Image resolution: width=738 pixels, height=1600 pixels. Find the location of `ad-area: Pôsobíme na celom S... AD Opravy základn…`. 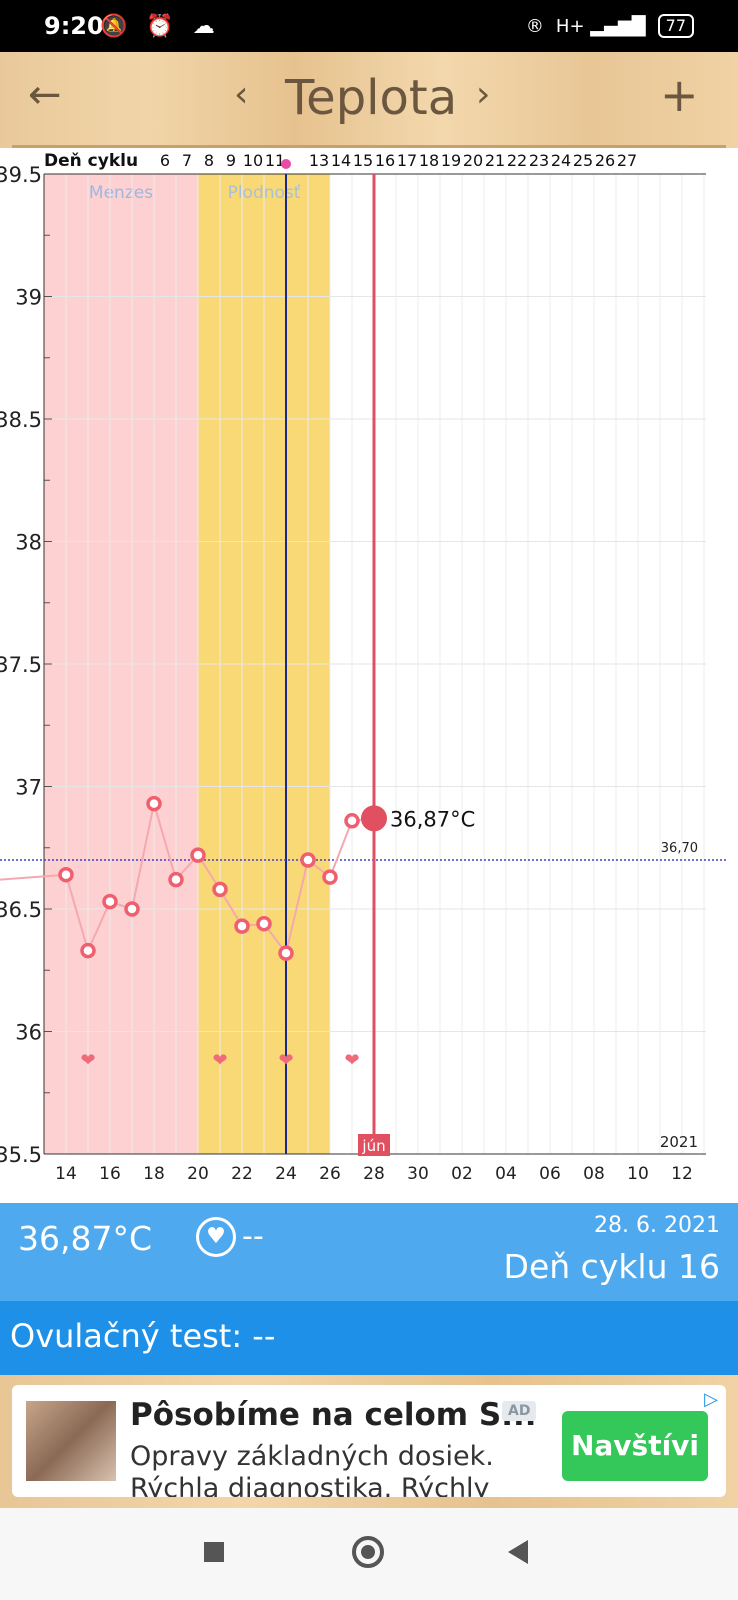

ad-area: Pôsobíme na celom S... AD Opravy základn… is located at coordinates (369, 1441).